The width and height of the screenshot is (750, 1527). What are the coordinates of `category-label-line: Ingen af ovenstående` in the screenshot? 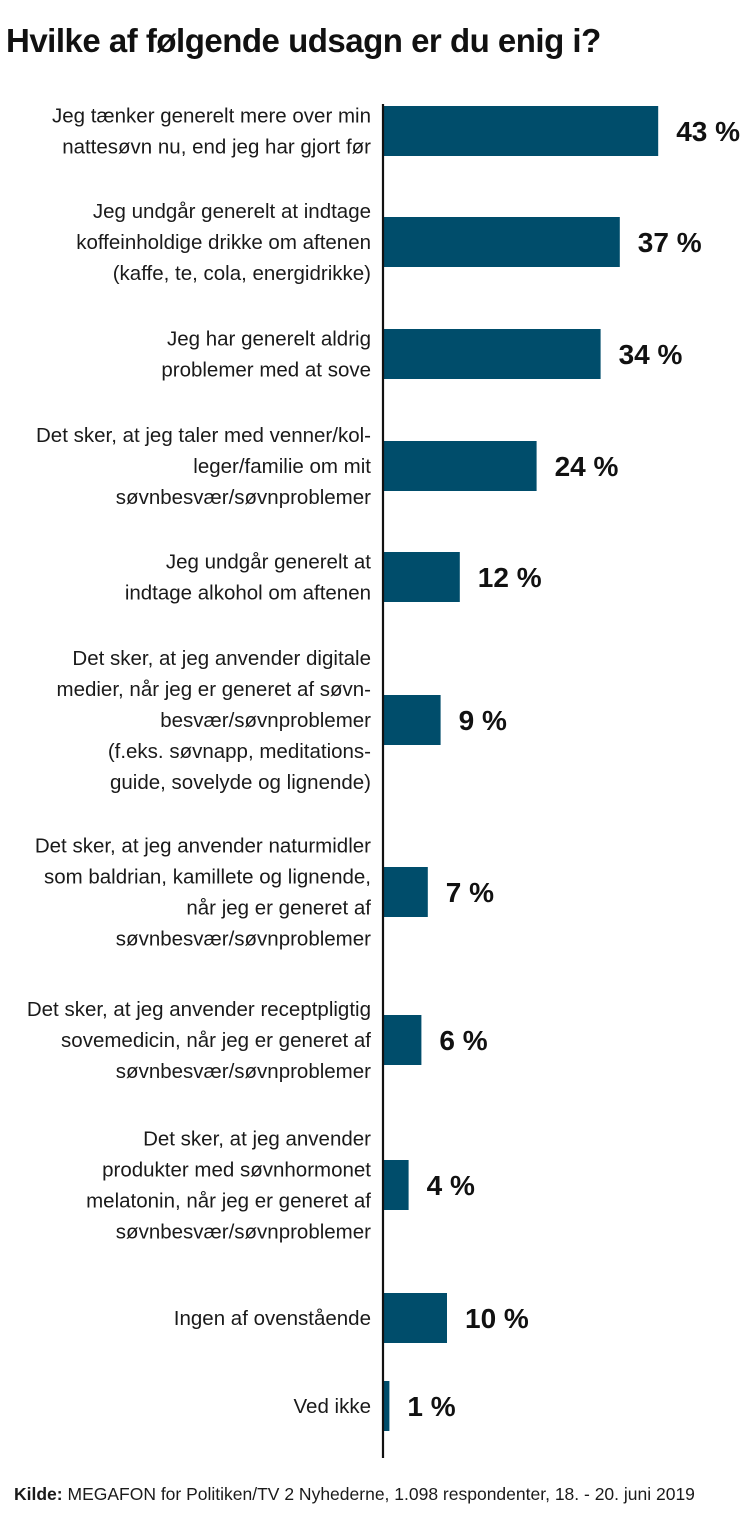 It's located at (272, 1318).